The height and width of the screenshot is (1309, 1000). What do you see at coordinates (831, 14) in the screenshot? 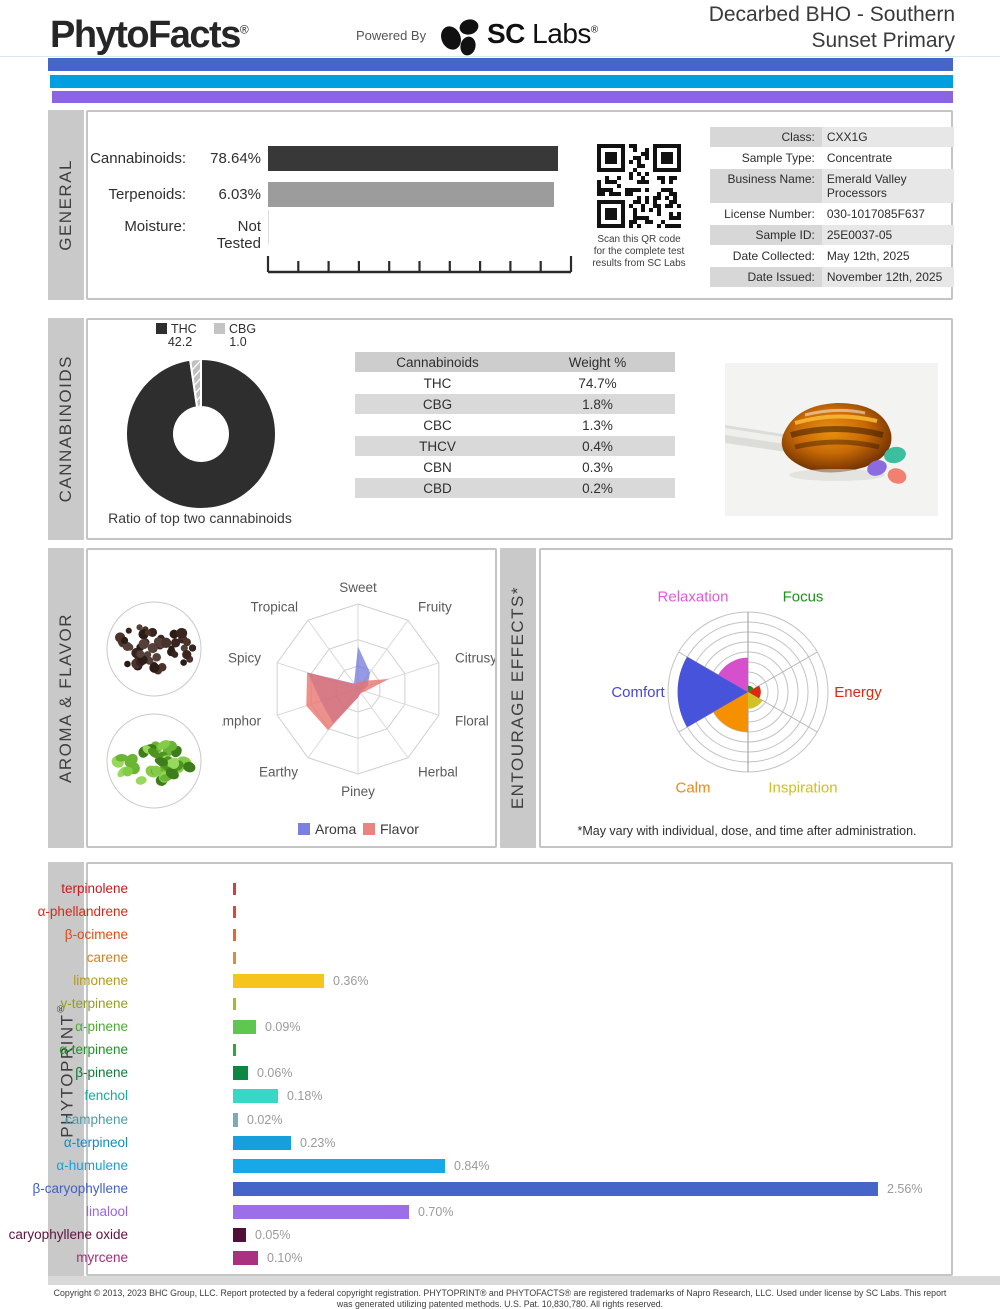
I see `sample-title-line1: Decarbed BHO - Southern` at bounding box center [831, 14].